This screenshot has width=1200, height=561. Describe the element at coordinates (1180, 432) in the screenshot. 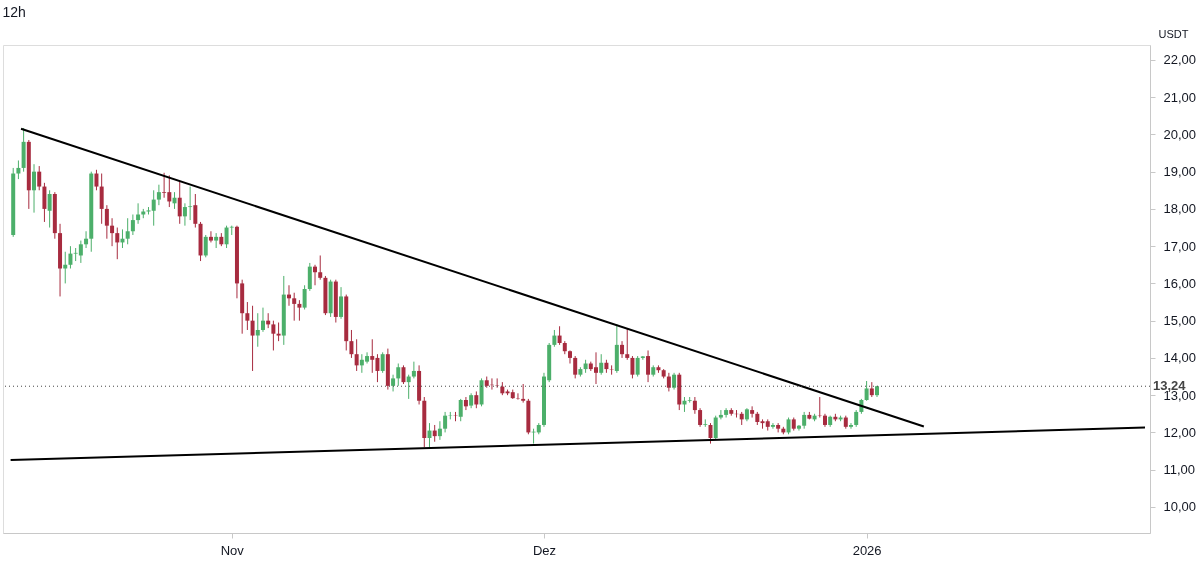

I see `y-tick-label: 12,00` at that location.